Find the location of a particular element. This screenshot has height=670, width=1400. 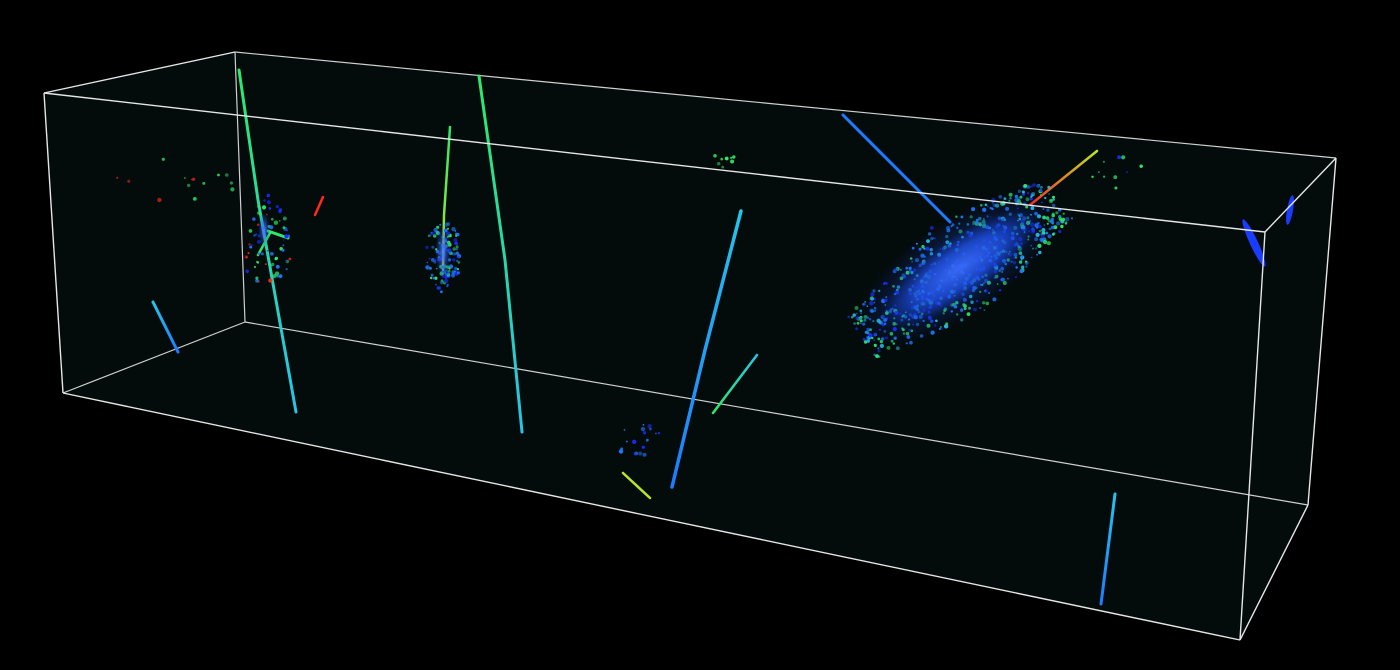

shower-halo is located at coordinates (955, 270).